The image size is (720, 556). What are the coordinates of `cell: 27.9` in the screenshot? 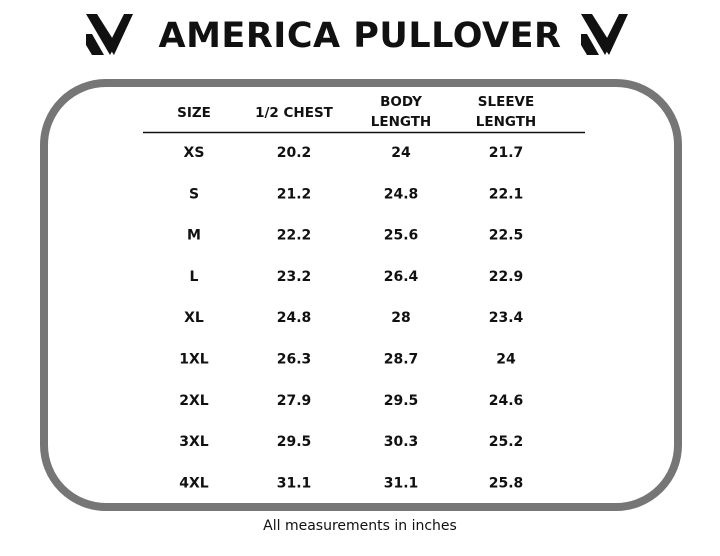 It's located at (294, 401).